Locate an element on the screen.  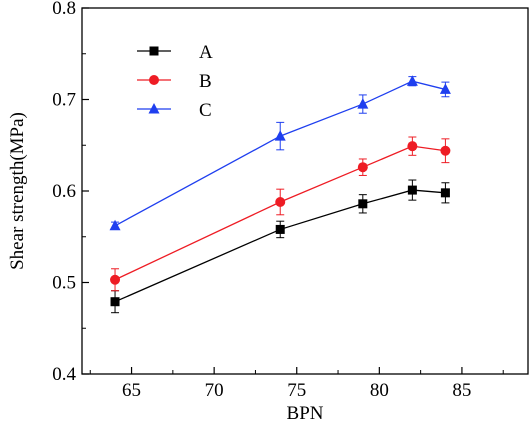
y-axis-title: Shear strength(MPa) is located at coordinates (17, 191).